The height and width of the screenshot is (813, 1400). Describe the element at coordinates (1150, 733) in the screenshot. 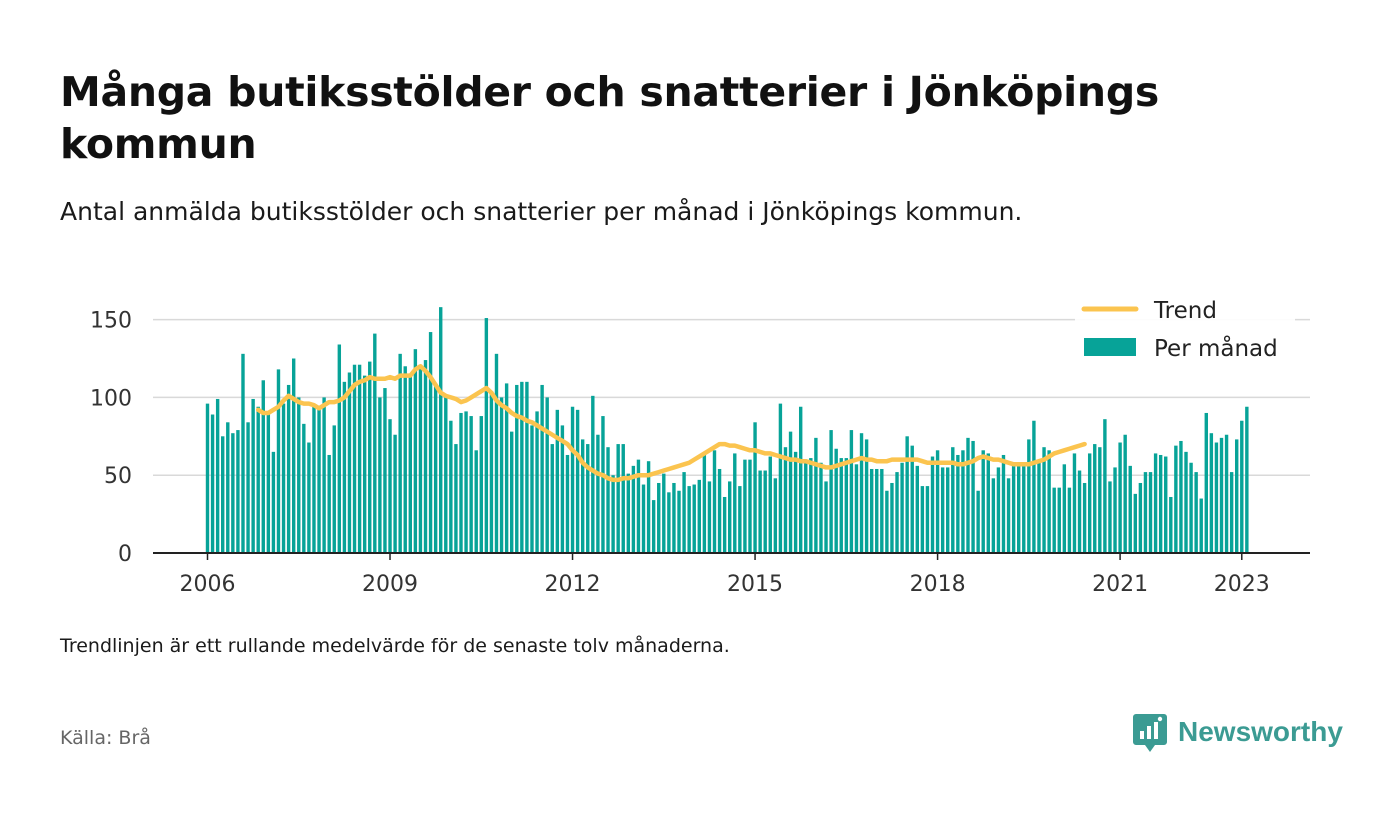

I see `newsworthy-logo-icon` at that location.